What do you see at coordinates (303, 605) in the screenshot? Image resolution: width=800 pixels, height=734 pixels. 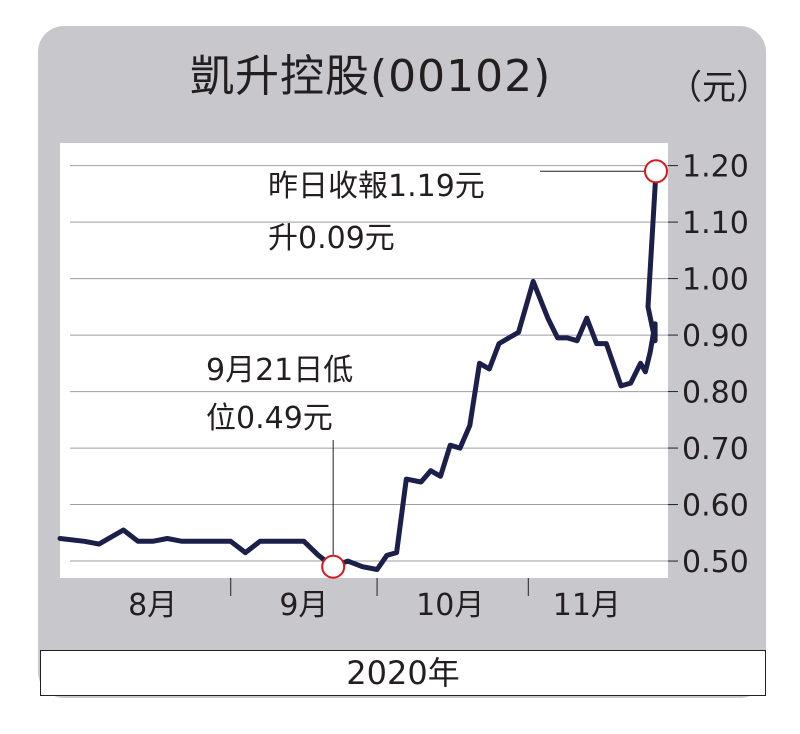 I see `x-month-label: 9月` at bounding box center [303, 605].